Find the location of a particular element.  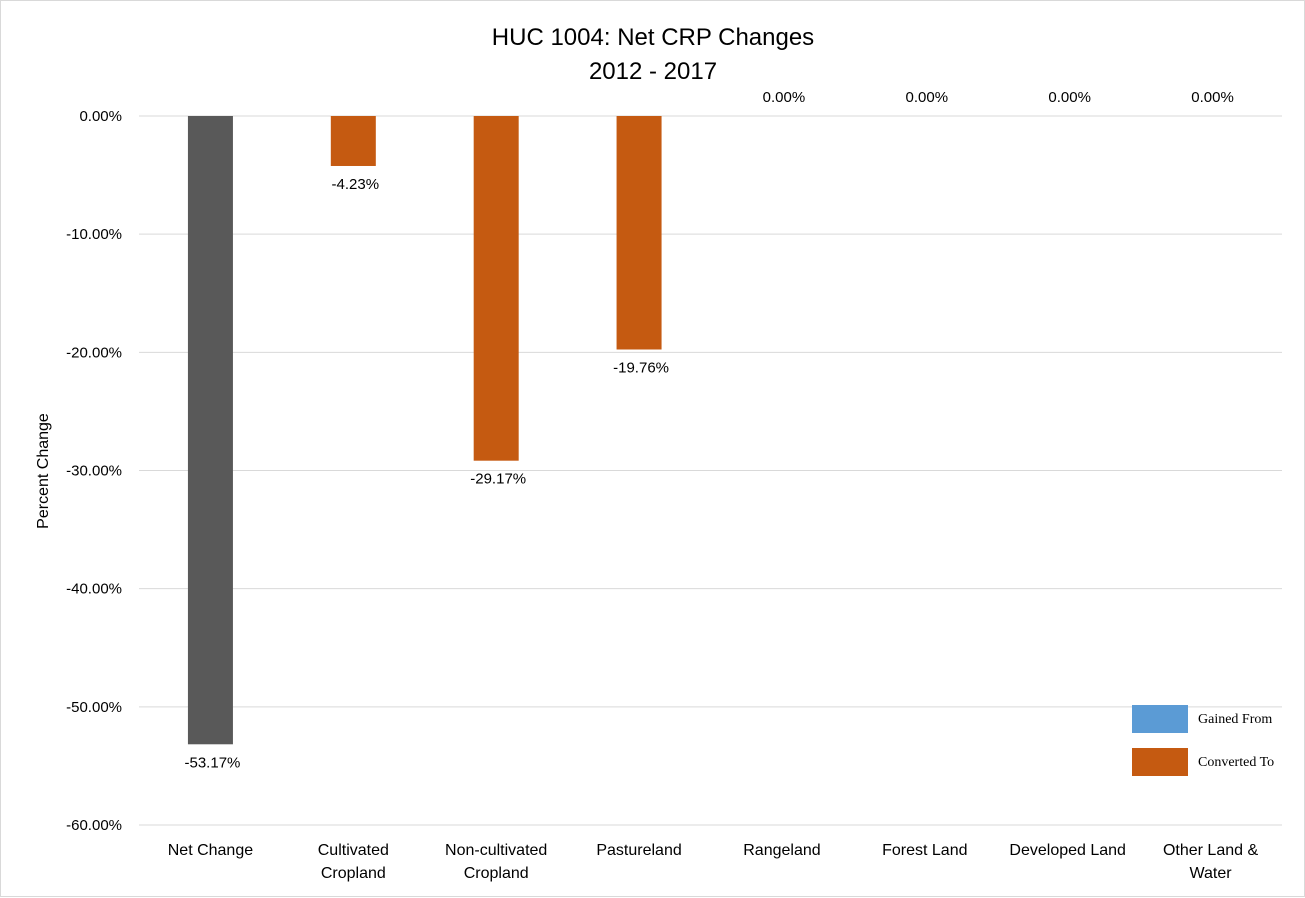

y-tick-label: -50.00% is located at coordinates (94, 707).